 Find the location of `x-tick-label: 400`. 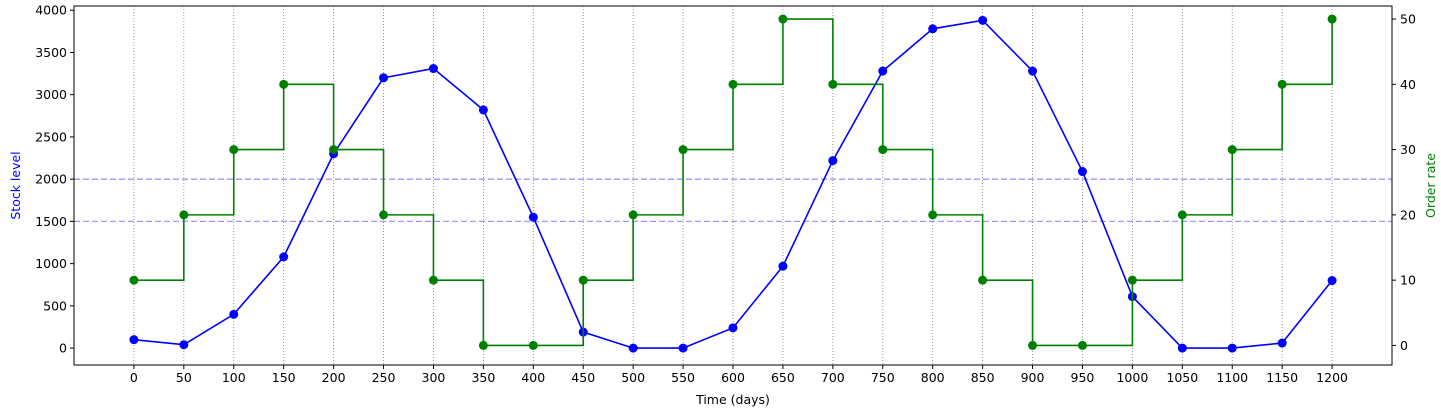

x-tick-label: 400 is located at coordinates (533, 377).